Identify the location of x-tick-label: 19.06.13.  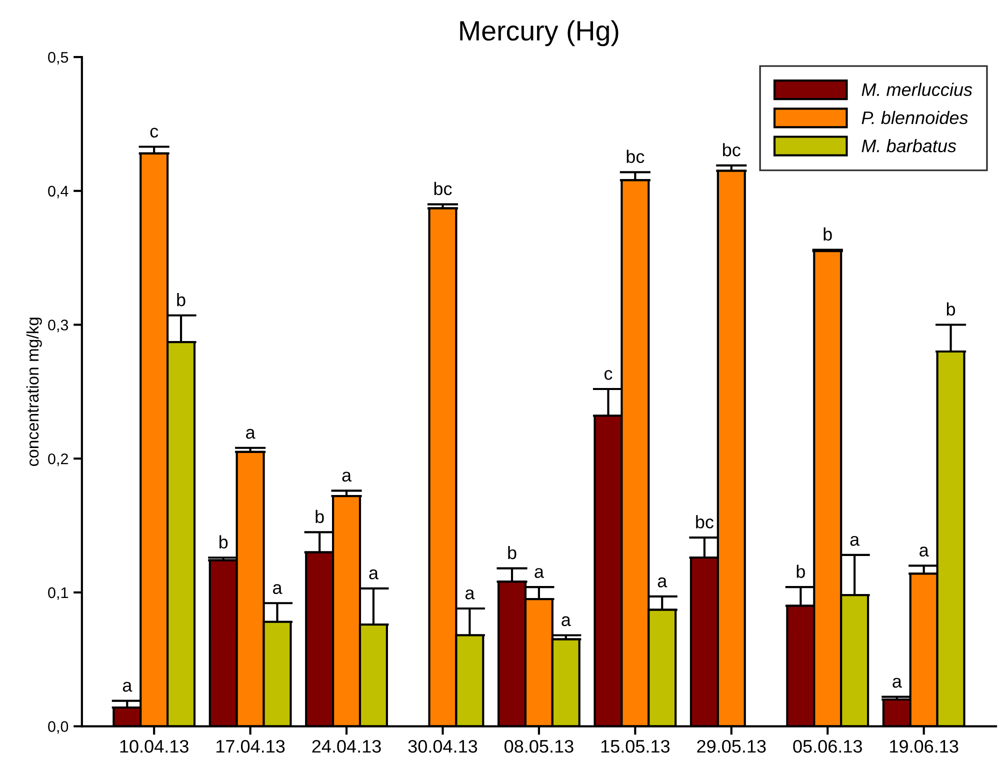
(924, 746).